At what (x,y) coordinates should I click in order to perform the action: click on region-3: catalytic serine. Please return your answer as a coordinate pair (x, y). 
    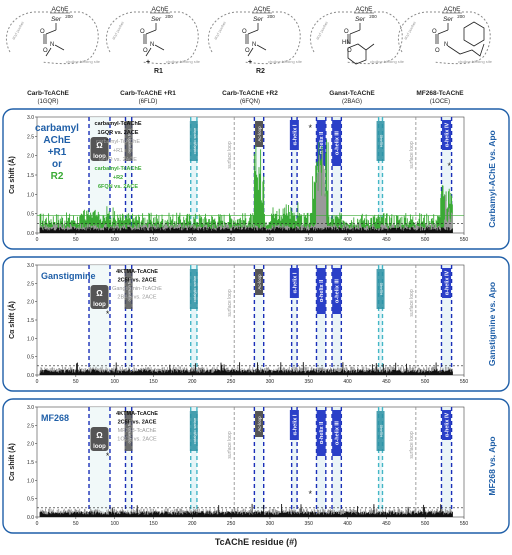
    Looking at the image, I should click on (193, 462).